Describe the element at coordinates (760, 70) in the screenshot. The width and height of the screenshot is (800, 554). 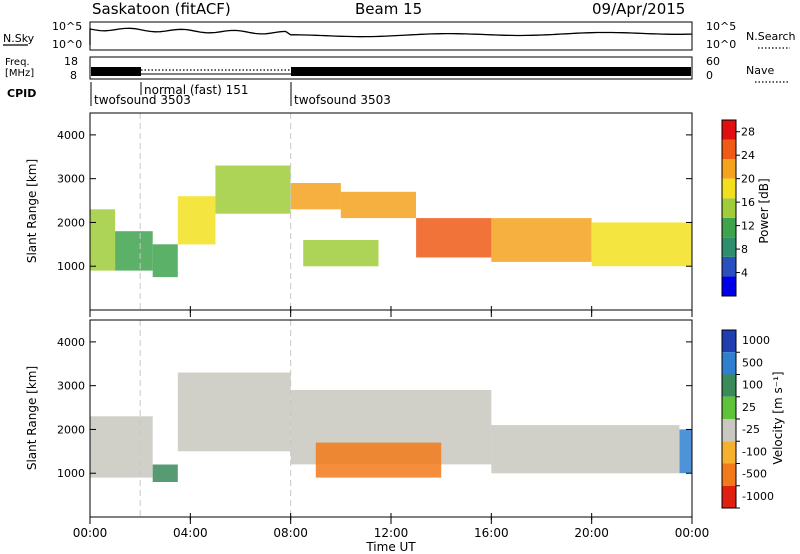
I see `nave-label: Nave` at that location.